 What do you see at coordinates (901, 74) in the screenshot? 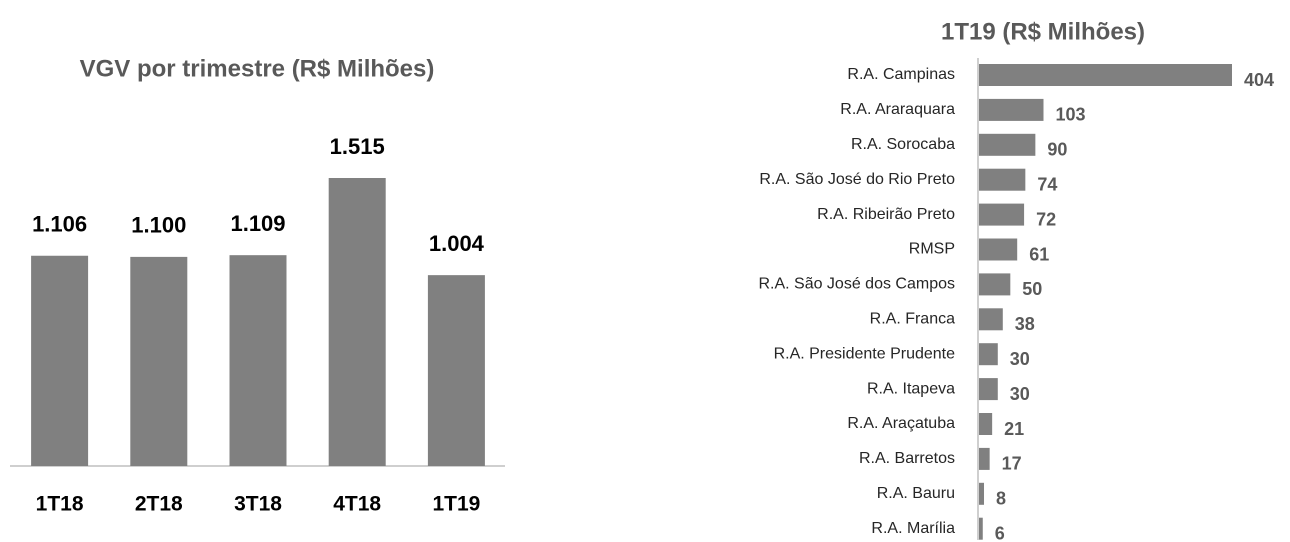
I see `y-tick-label: R.A. Campinas` at bounding box center [901, 74].